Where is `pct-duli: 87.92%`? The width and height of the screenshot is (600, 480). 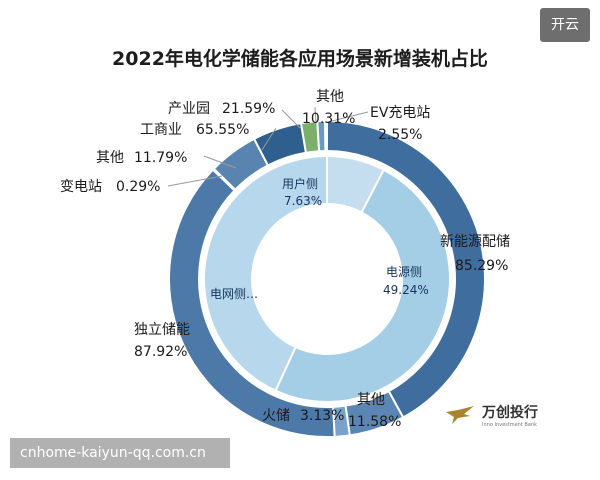
pct-duli: 87.92% is located at coordinates (160, 352).